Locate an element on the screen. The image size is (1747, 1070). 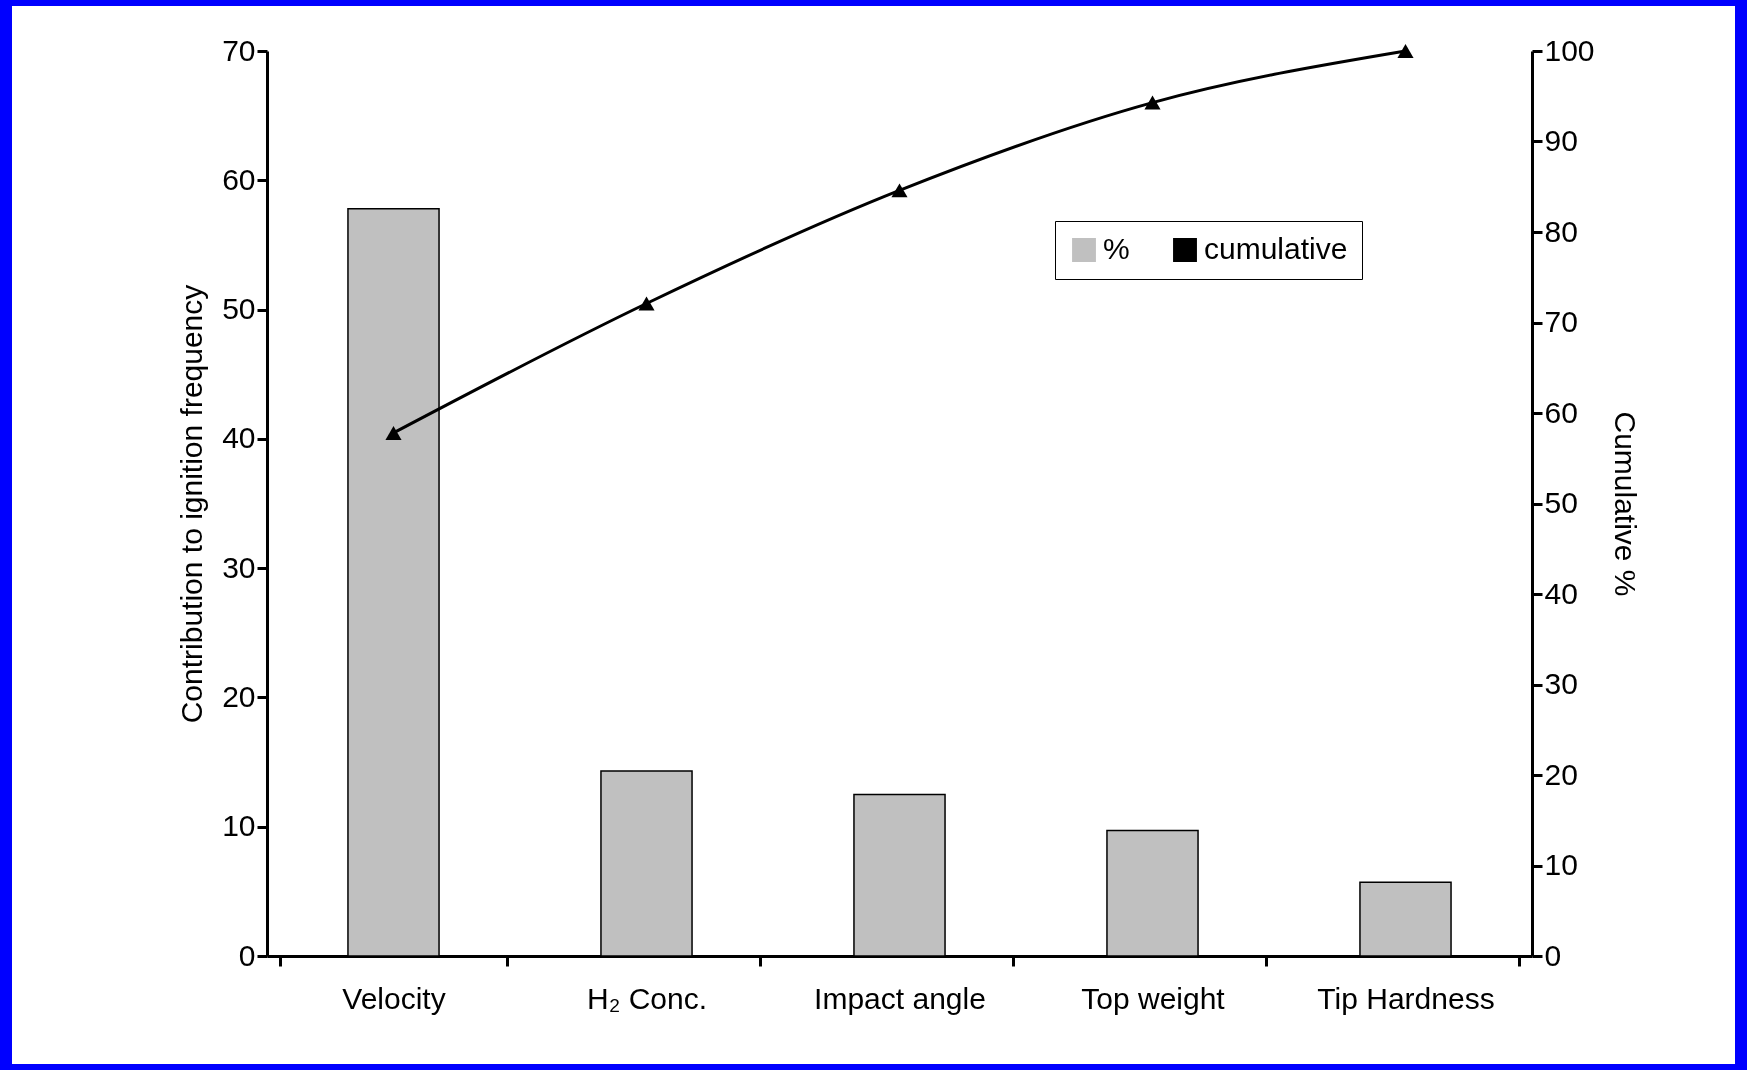
y-tick-label: 50 is located at coordinates (239, 309).